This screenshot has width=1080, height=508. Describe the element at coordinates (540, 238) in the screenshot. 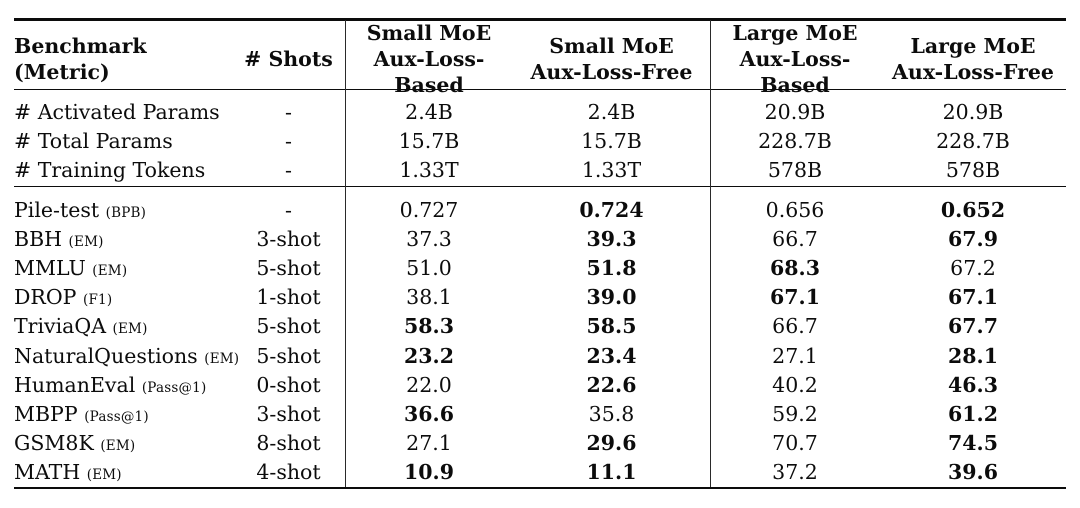

I see `benchmark-table-row: BBH (EM) 3-shot 37.3 39.3 66.7 67.9` at that location.